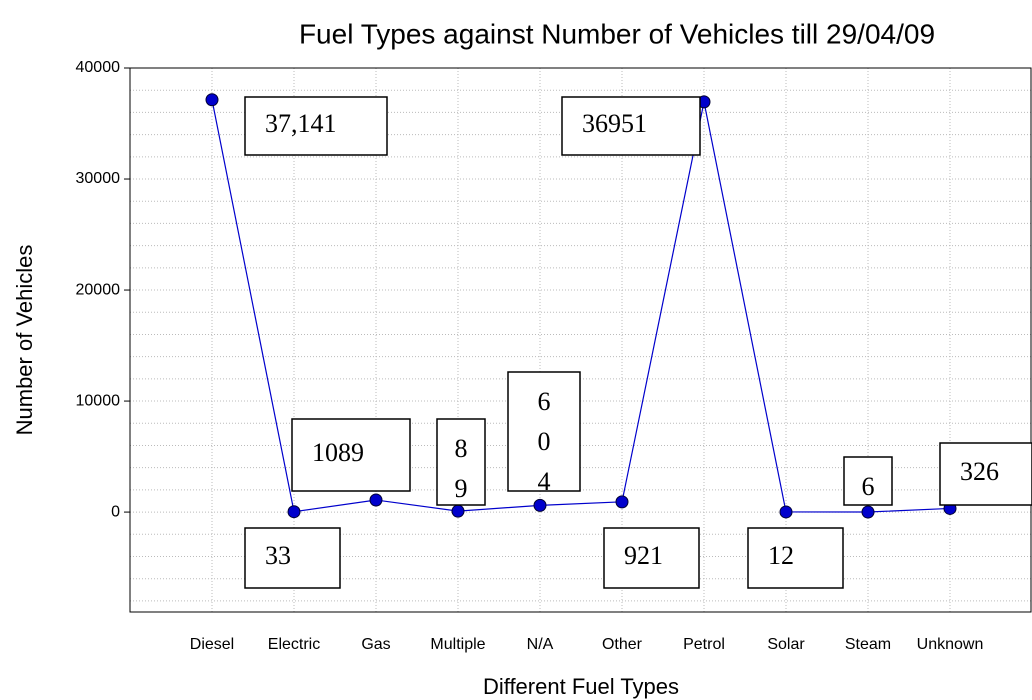 Image resolution: width=1032 pixels, height=700 pixels. I want to click on label-char: 4, so click(544, 481).